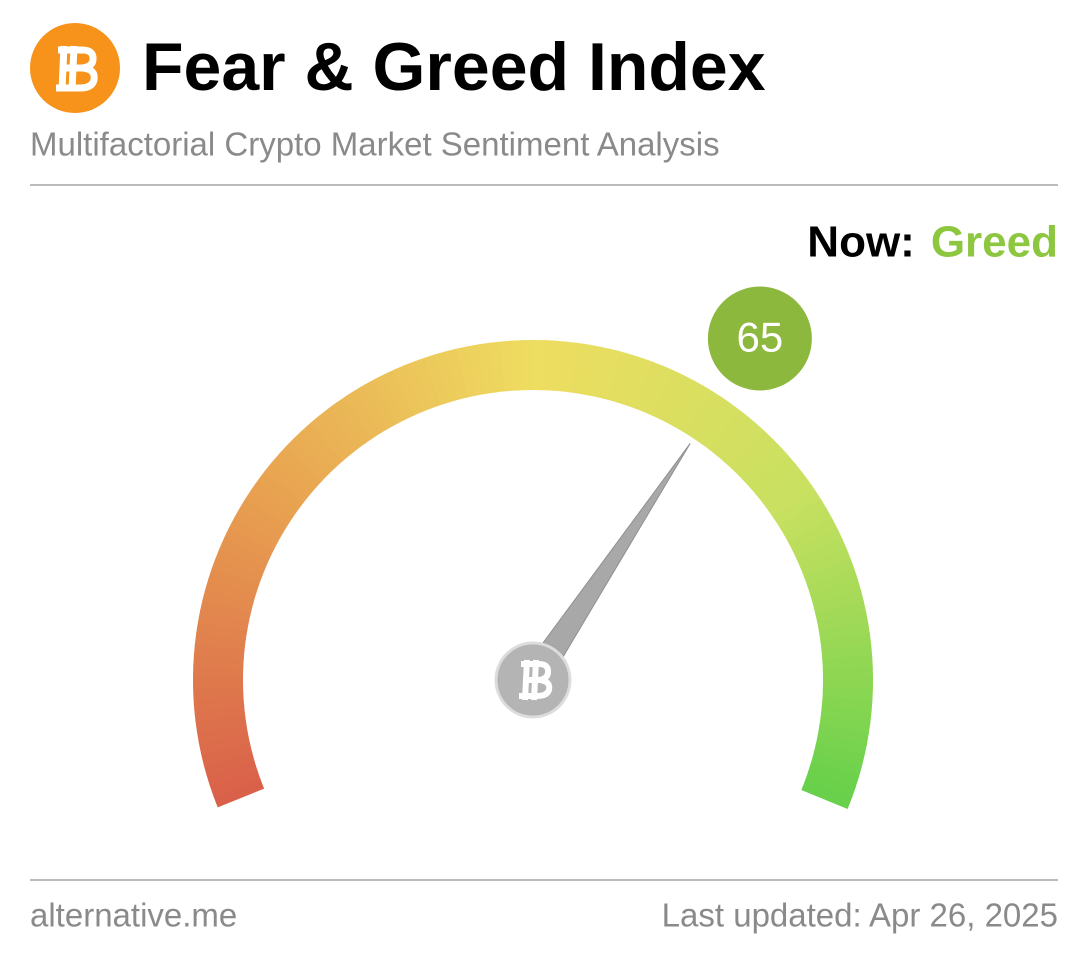 This screenshot has width=1081, height=953. What do you see at coordinates (994, 242) in the screenshot?
I see `status: Greed` at bounding box center [994, 242].